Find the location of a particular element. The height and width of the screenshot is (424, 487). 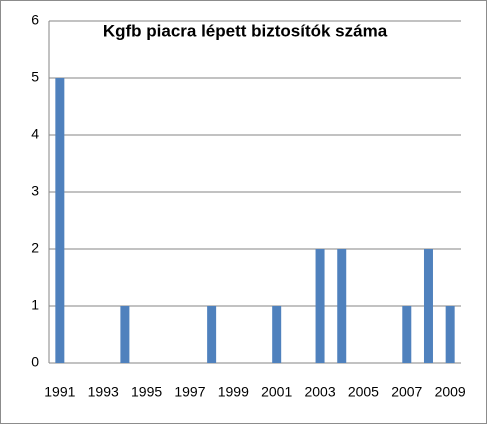

x-tick-label: 1999 is located at coordinates (233, 392).